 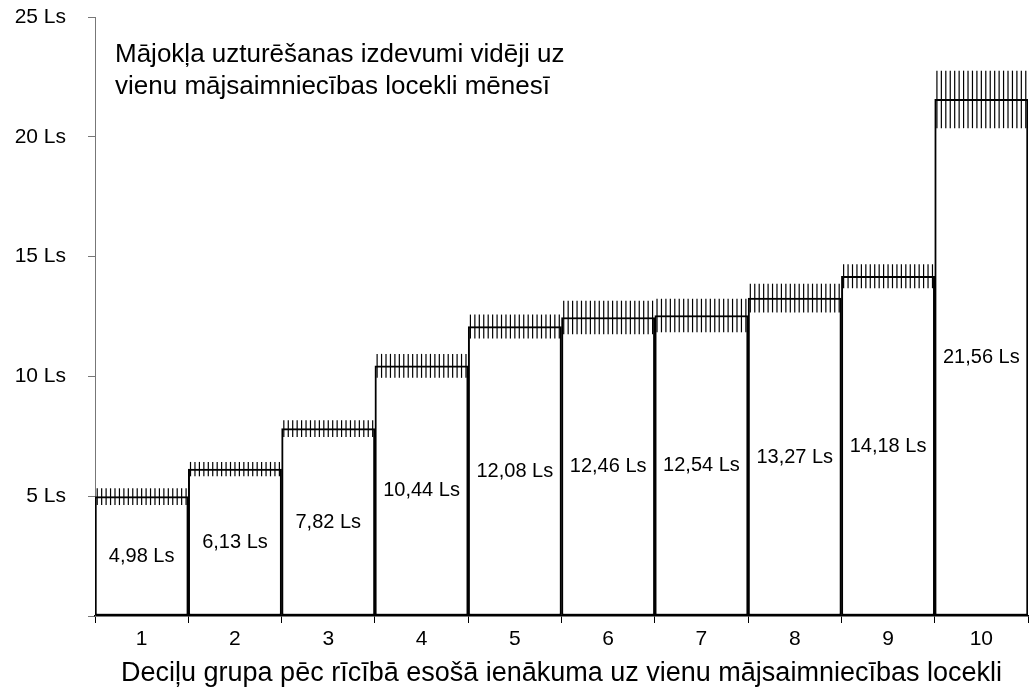 What do you see at coordinates (141, 554) in the screenshot?
I see `data-label: 4,98 Ls` at bounding box center [141, 554].